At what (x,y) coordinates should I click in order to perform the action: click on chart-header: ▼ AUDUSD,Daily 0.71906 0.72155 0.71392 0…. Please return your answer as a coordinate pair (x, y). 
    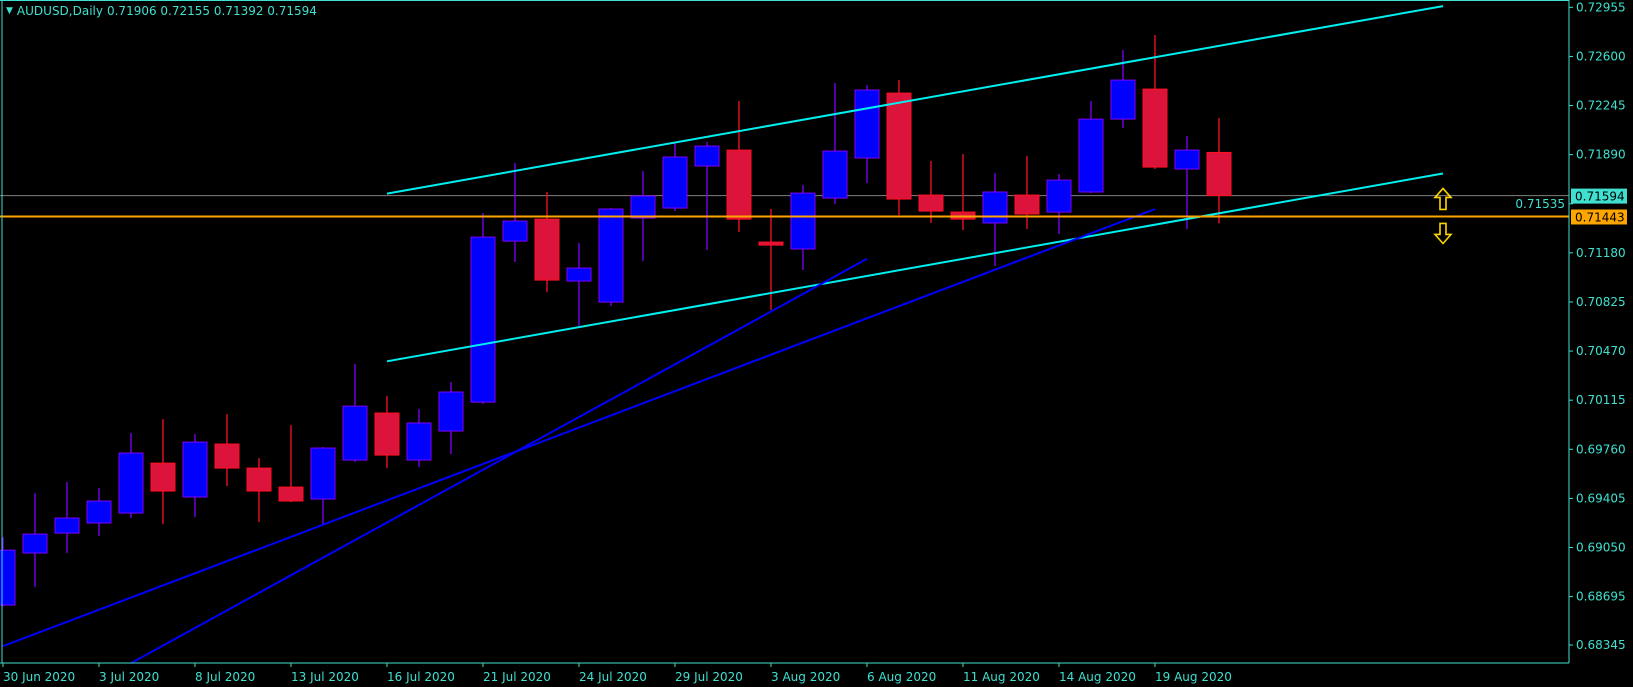
    Looking at the image, I should click on (161, 11).